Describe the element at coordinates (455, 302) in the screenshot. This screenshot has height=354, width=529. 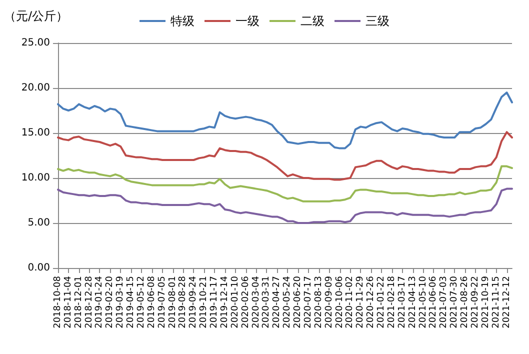
I see `x-tick-label: 2021-07-30` at that location.